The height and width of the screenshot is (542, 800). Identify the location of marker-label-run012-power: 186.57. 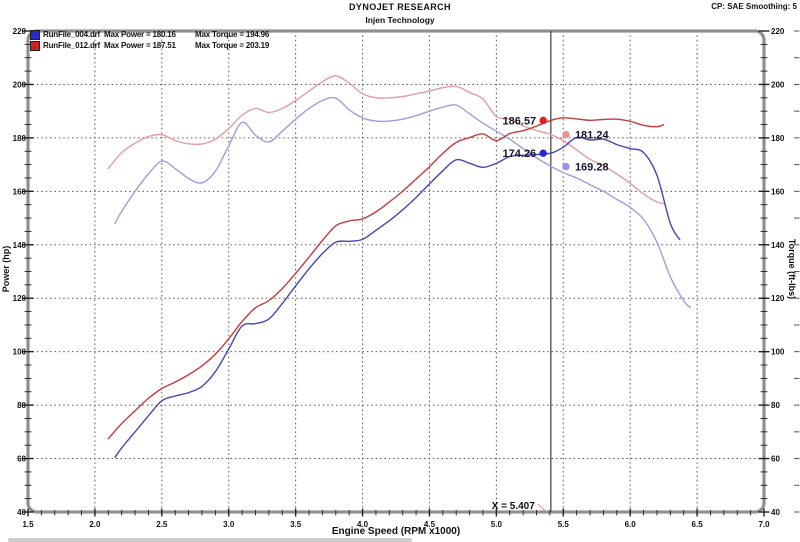
(520, 121).